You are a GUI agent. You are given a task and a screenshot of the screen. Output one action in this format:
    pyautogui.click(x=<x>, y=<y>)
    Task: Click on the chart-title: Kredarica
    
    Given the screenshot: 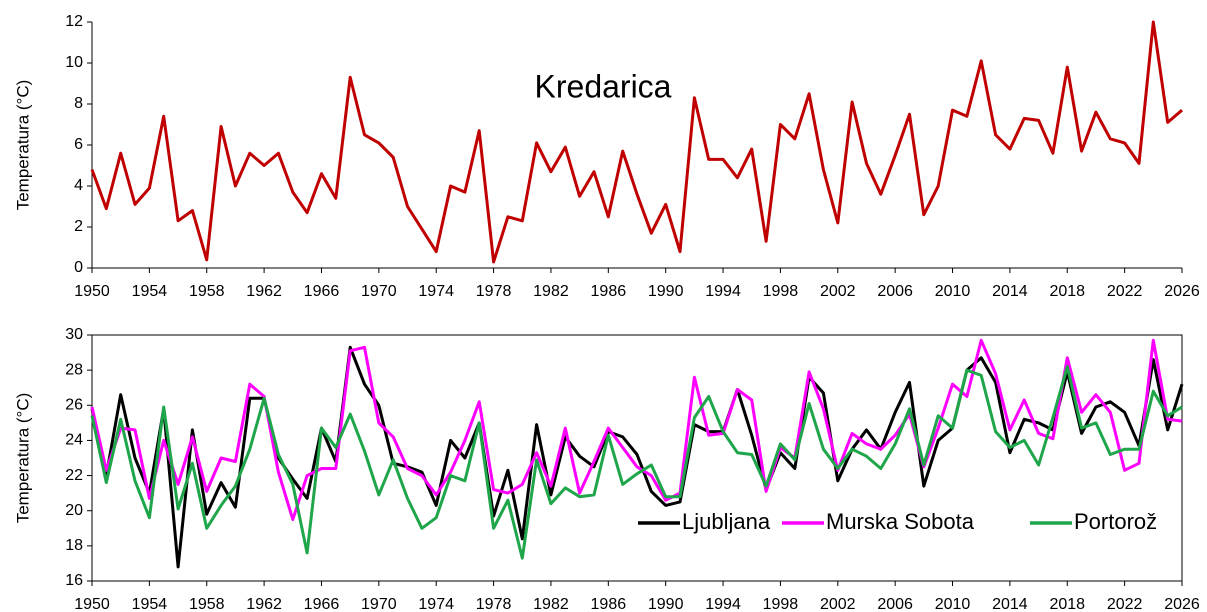 What is the action you would take?
    pyautogui.click(x=603, y=86)
    